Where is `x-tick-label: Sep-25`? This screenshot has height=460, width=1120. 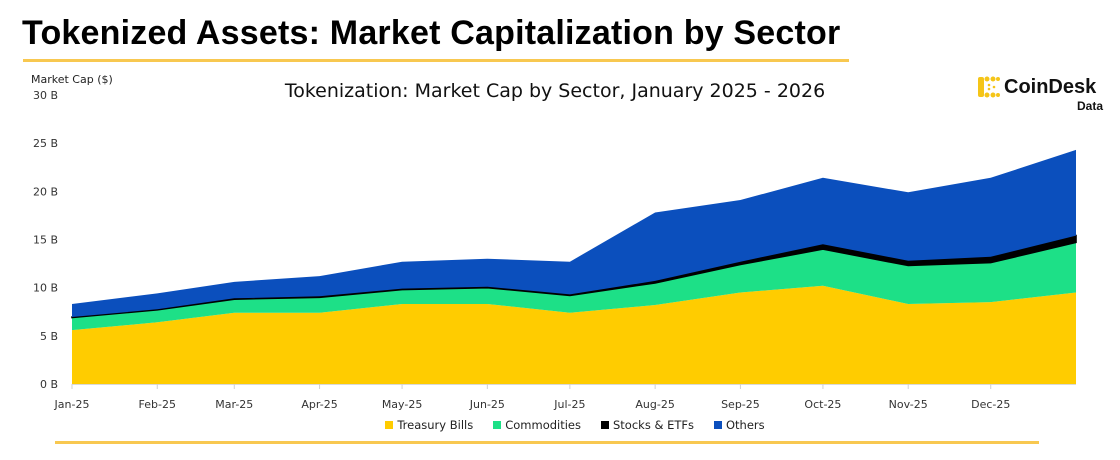
x-tick-label: Sep-25 is located at coordinates (740, 404).